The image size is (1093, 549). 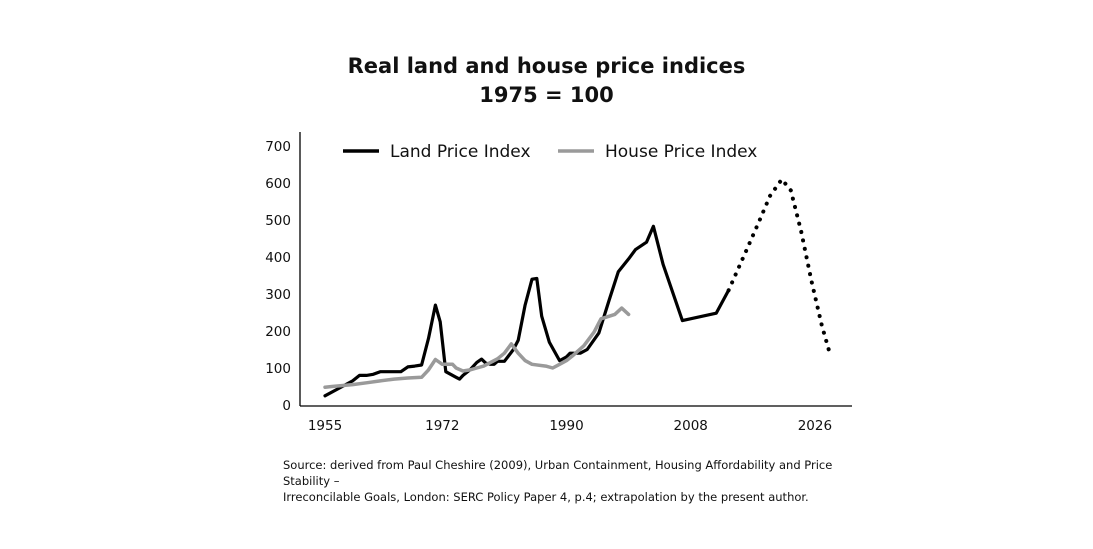 What do you see at coordinates (325, 426) in the screenshot?
I see `x-tick-label: 1955` at bounding box center [325, 426].